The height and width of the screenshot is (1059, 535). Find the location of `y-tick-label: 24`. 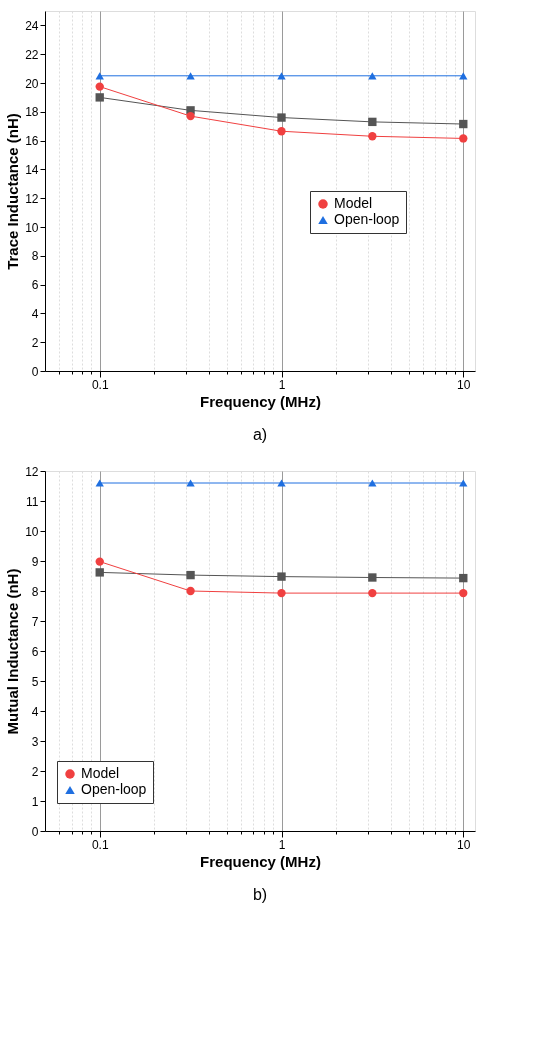

y-tick-label: 24 is located at coordinates (32, 25).